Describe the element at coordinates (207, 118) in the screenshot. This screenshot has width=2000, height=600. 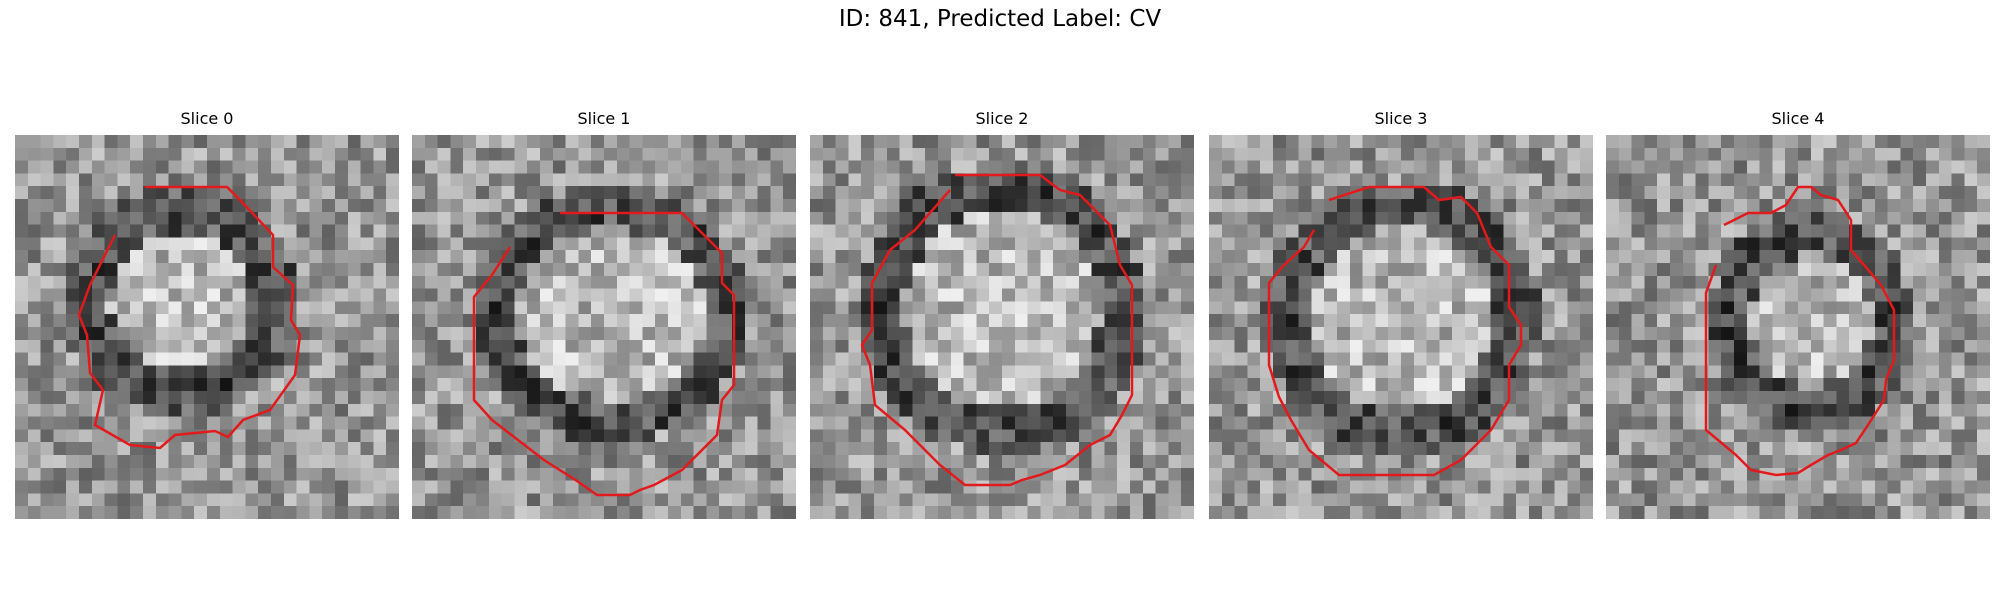
I see `slice-title: Slice 0` at that location.